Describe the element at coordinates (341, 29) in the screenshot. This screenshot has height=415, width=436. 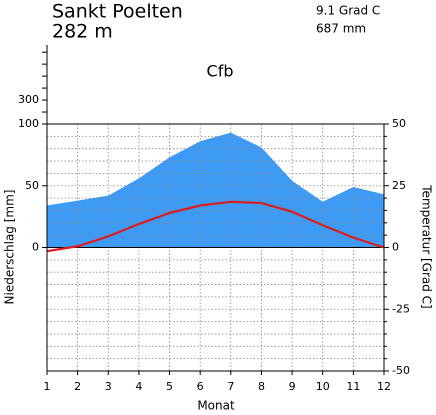
I see `annotation: 687 mm` at that location.